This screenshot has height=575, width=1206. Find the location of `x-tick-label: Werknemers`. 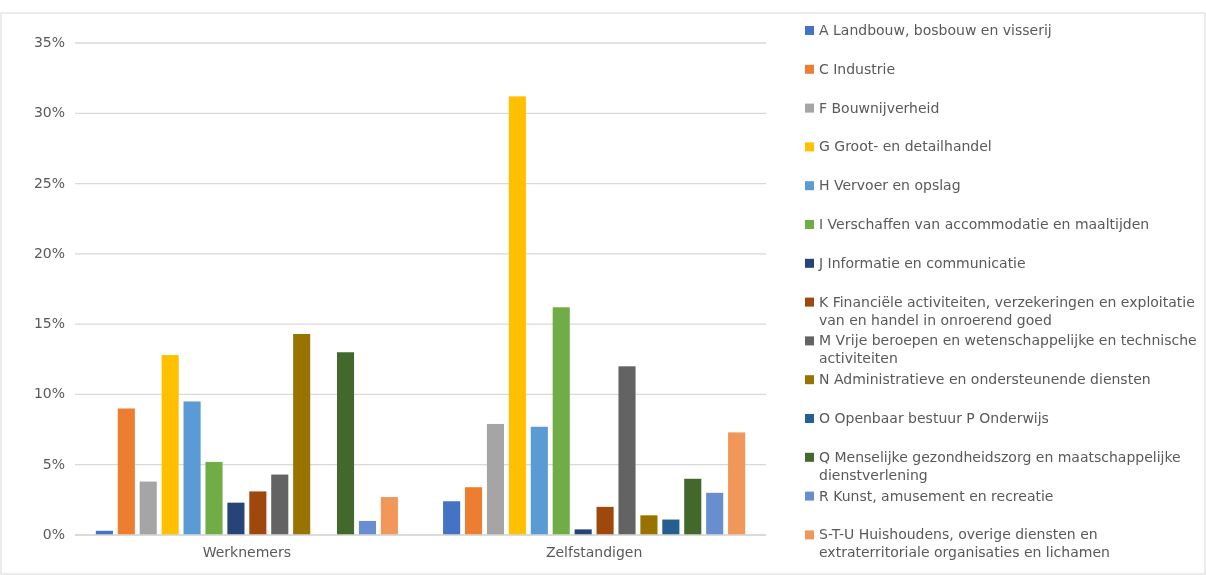

x-tick-label: Werknemers is located at coordinates (247, 552).